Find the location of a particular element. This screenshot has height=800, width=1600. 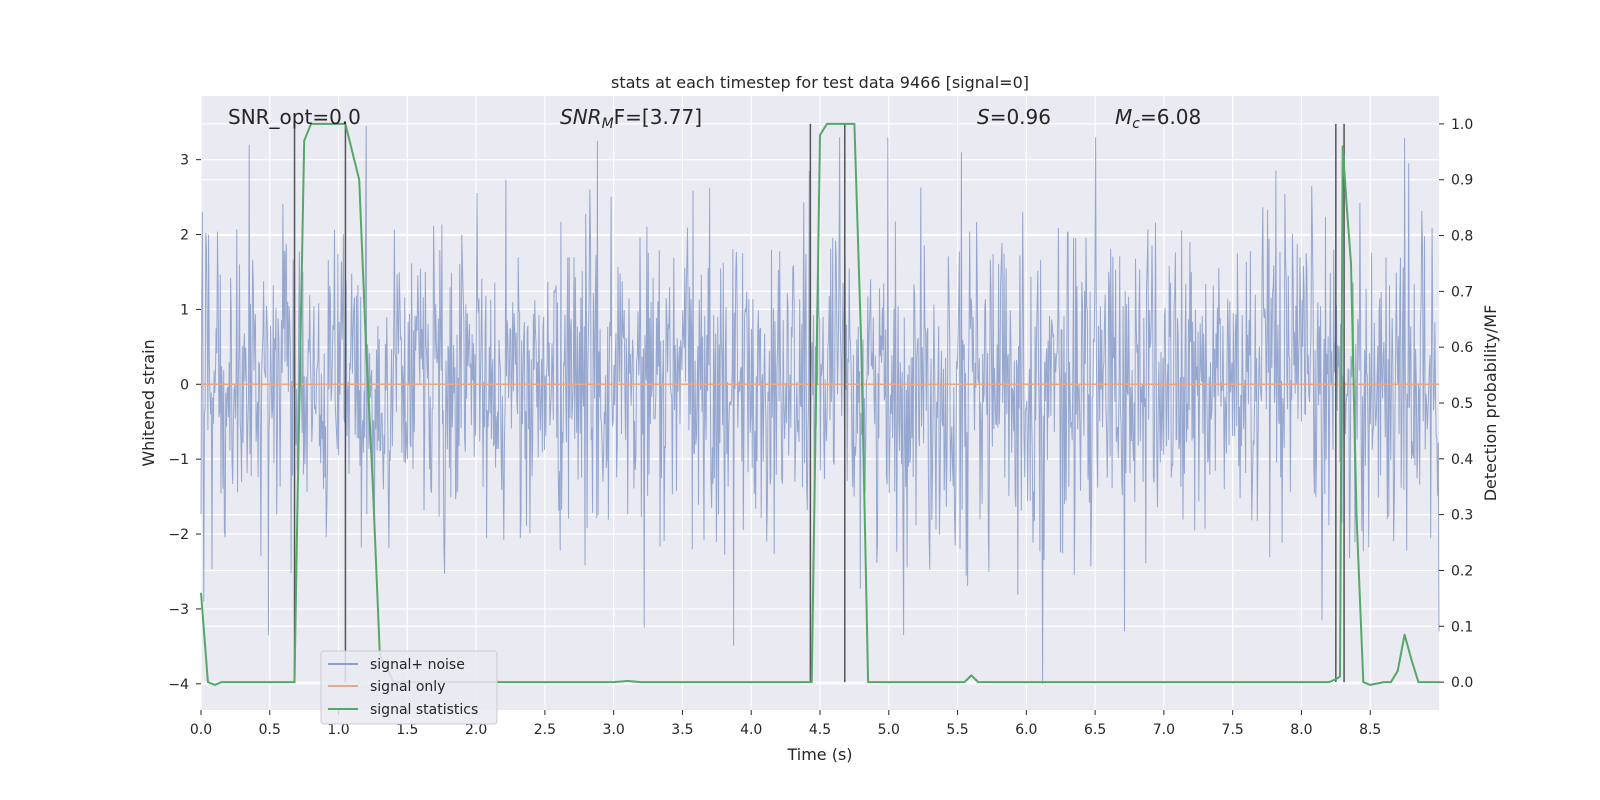

y2-tick-label: 0.6 is located at coordinates (1462, 348).